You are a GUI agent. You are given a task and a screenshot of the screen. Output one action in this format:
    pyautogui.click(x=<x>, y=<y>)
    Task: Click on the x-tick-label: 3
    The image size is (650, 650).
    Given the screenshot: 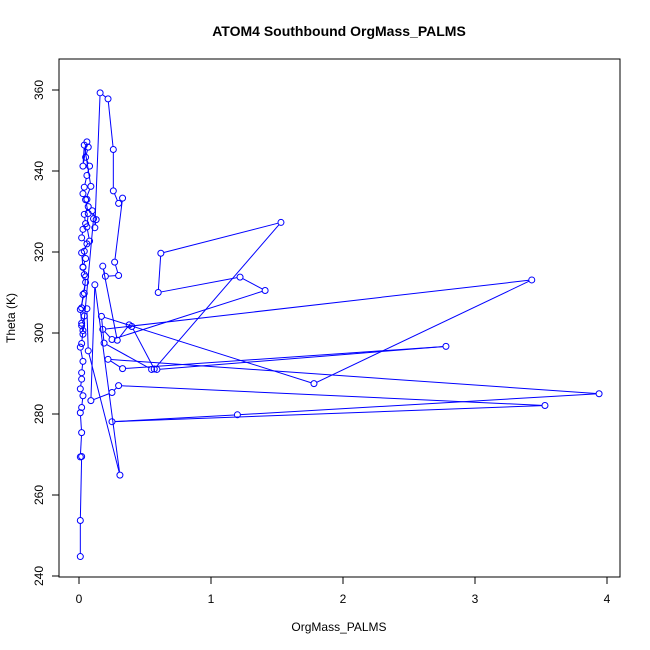 What is the action you would take?
    pyautogui.click(x=475, y=599)
    